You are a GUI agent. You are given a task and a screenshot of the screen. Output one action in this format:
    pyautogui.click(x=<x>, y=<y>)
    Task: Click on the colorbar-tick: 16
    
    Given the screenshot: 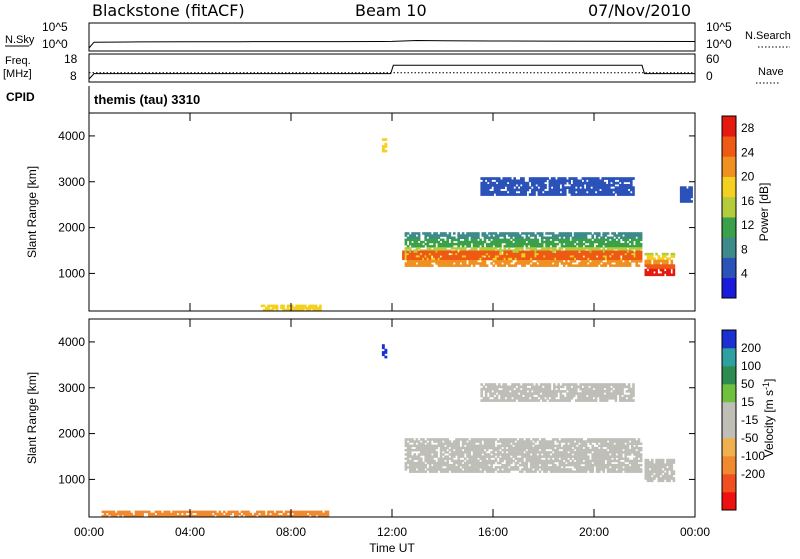 What is the action you would take?
    pyautogui.click(x=748, y=201)
    